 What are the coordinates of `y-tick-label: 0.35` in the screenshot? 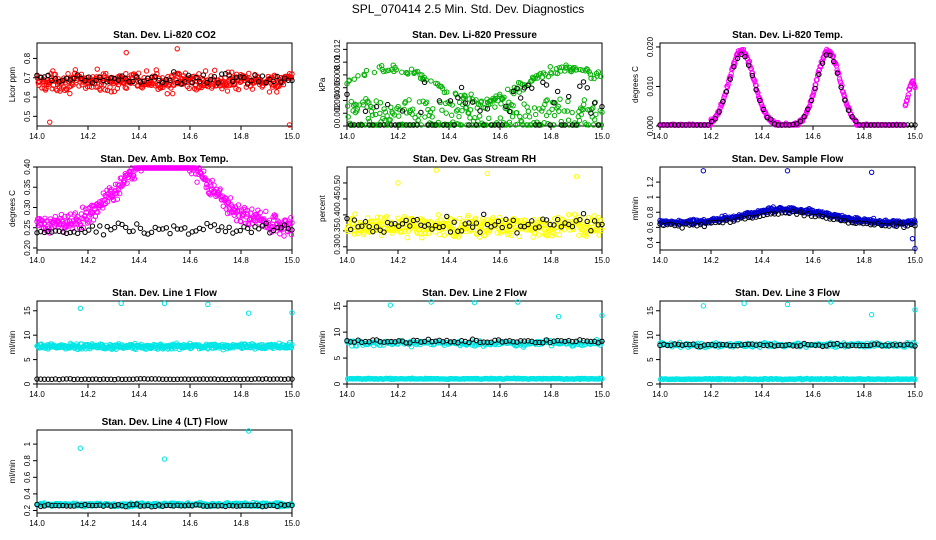 It's located at (337, 231).